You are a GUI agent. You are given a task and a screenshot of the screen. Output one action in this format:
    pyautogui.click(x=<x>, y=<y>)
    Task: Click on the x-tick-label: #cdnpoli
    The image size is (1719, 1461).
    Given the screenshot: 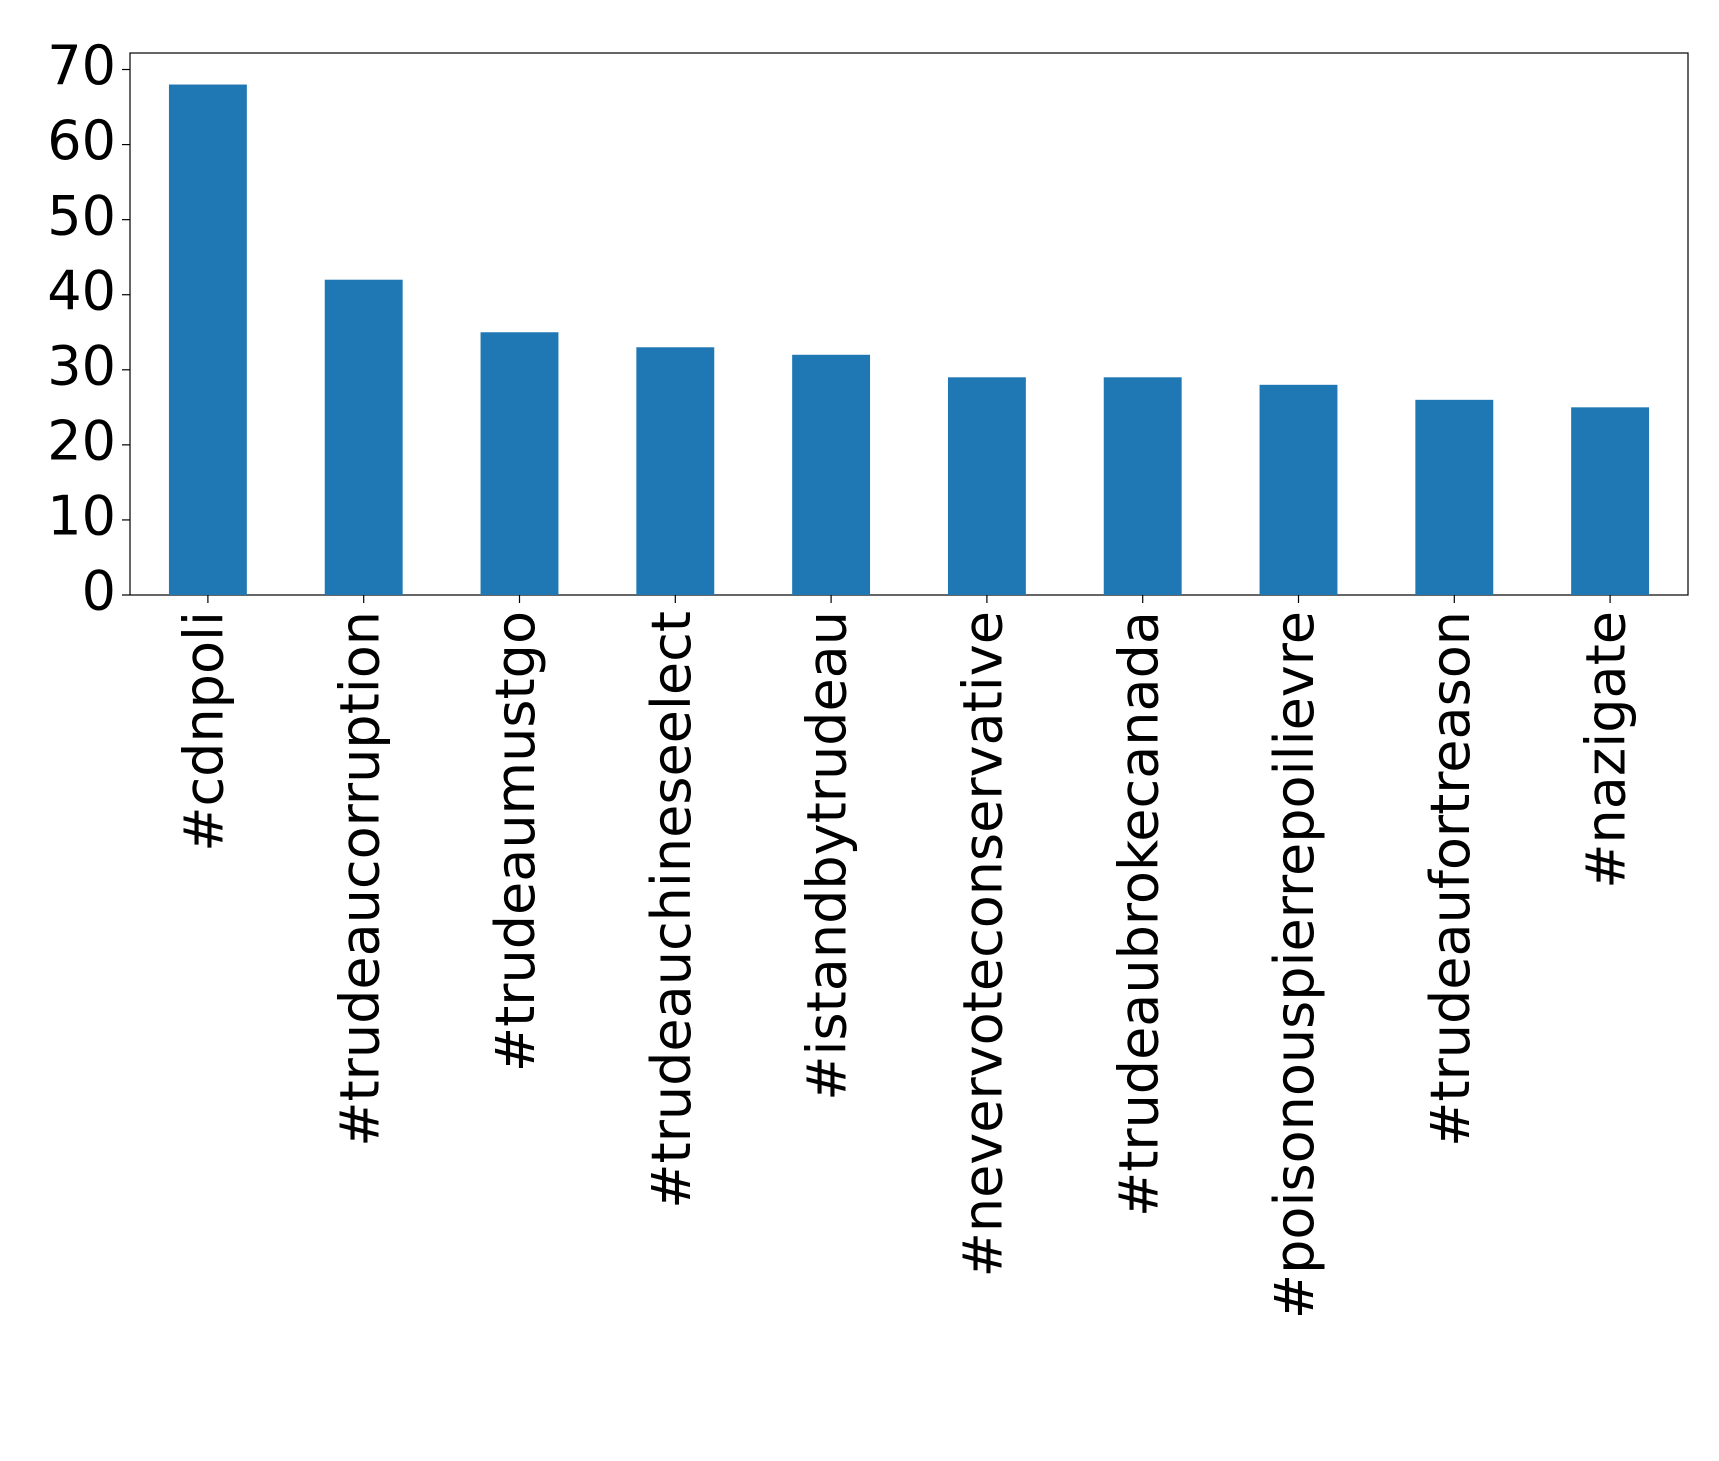 What is the action you would take?
    pyautogui.click(x=204, y=731)
    